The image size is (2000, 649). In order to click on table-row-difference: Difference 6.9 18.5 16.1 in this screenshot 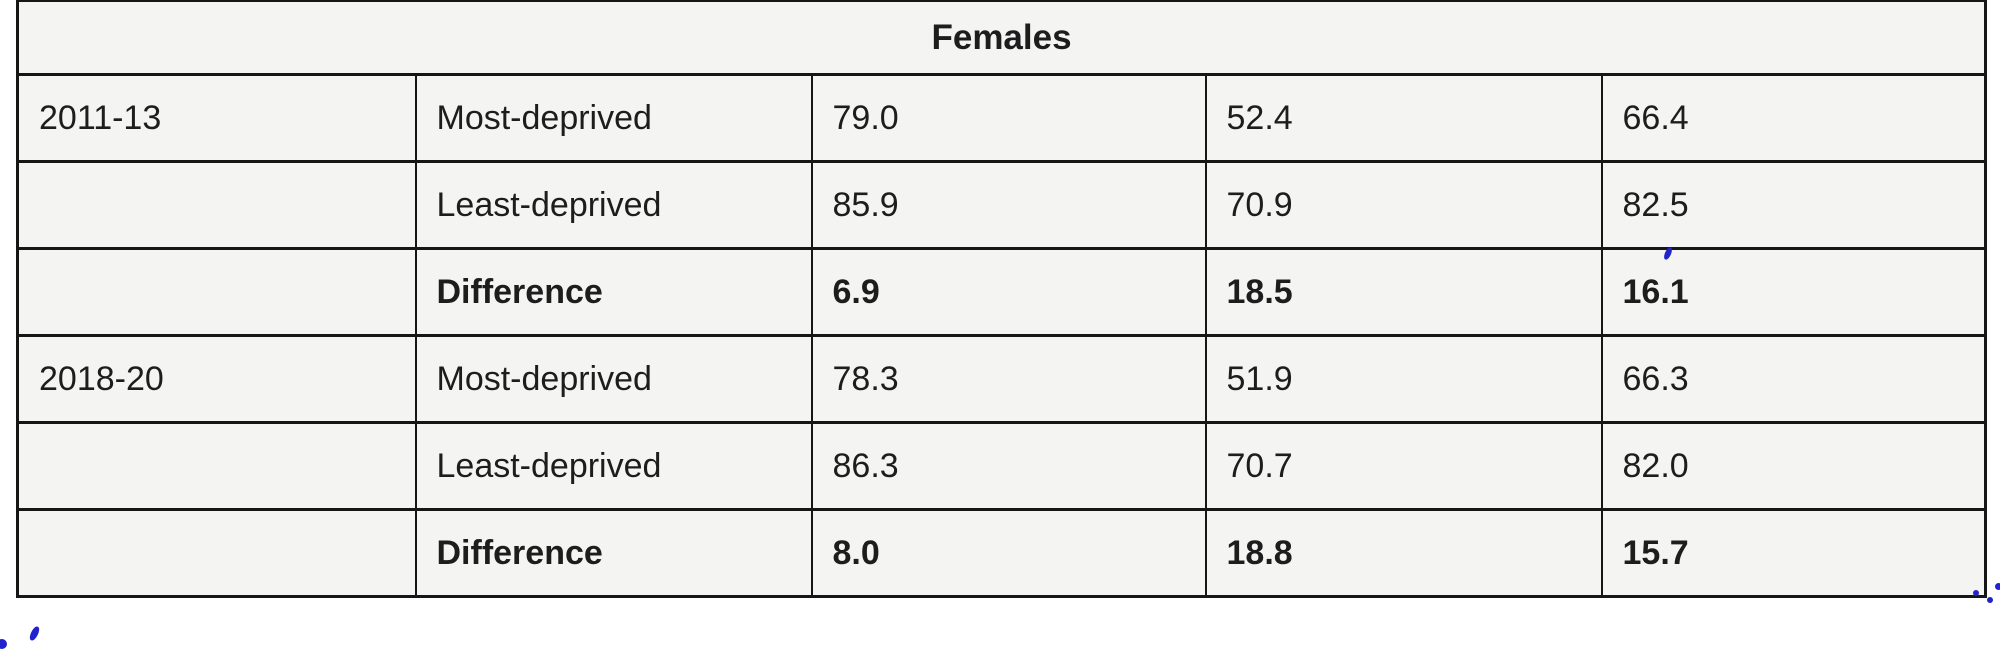, I will do `click(1001, 292)`.